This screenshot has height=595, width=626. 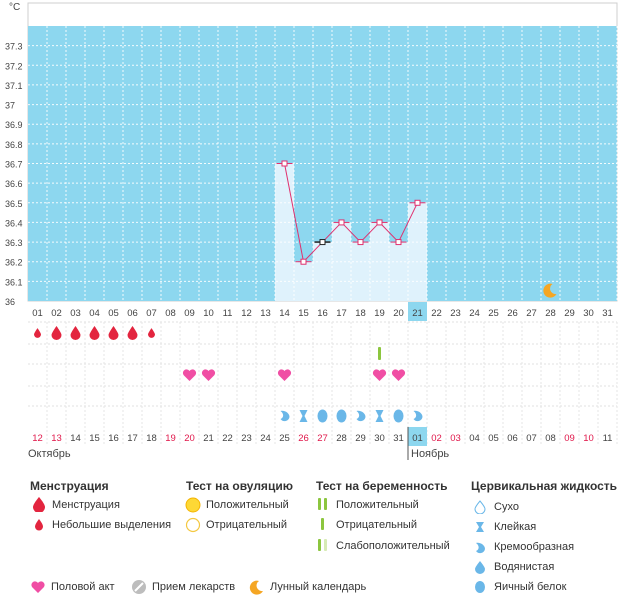 What do you see at coordinates (360, 313) in the screenshot?
I see `cycle-day-label: 18` at bounding box center [360, 313].